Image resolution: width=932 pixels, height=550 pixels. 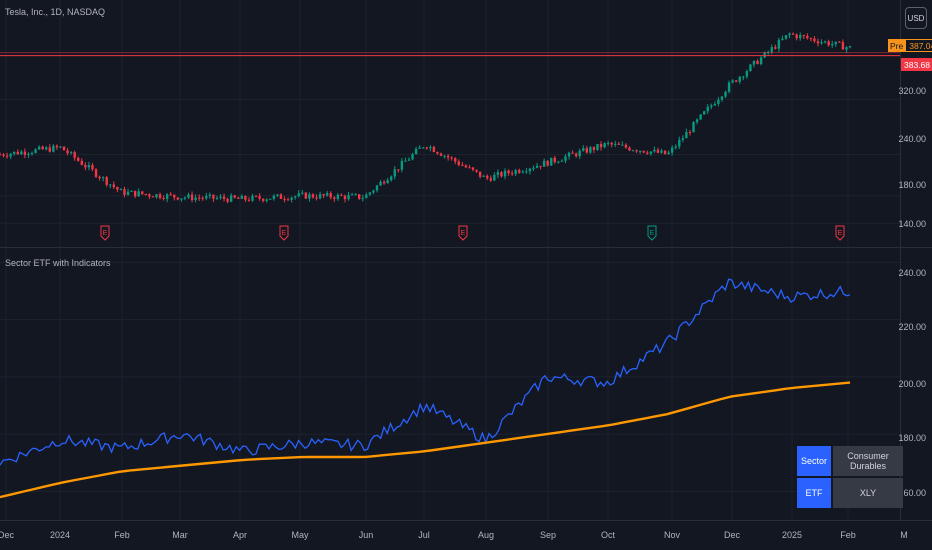 I want to click on last-price-tag: 383.68, so click(x=916, y=64).